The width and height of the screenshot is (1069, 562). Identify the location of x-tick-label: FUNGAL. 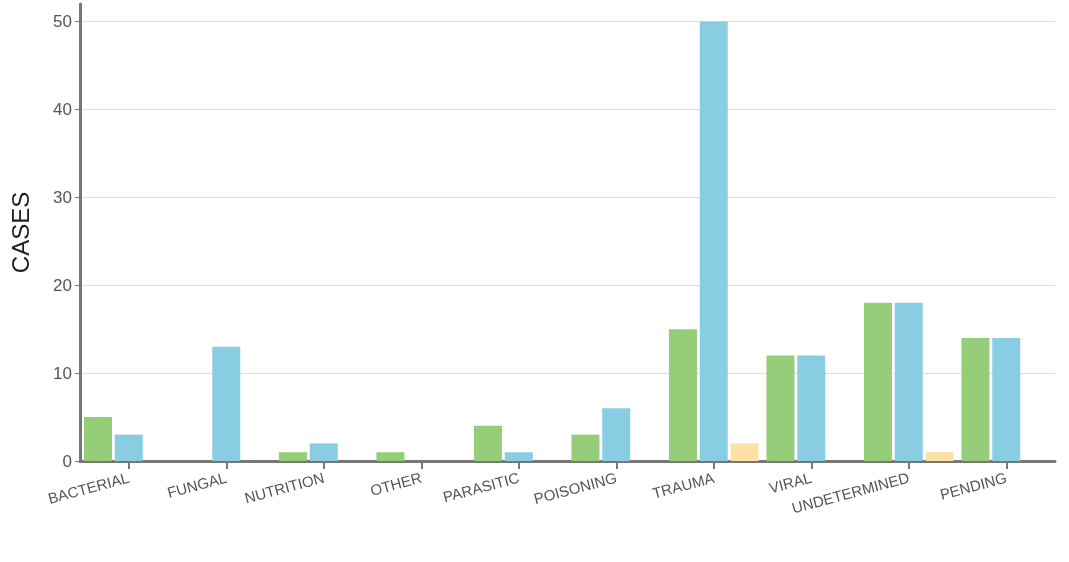
(197, 484).